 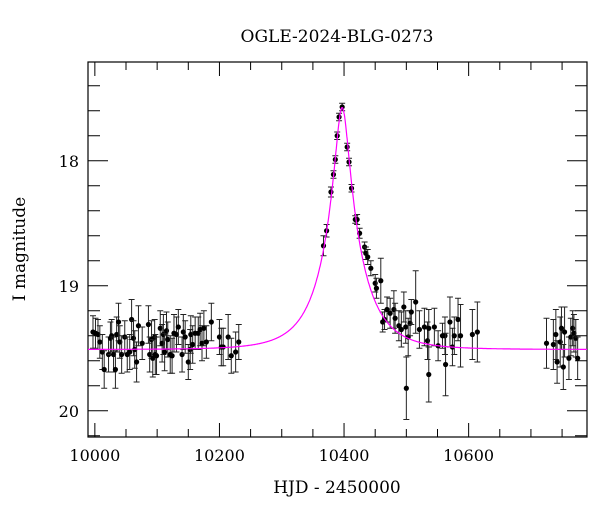 What do you see at coordinates (69, 286) in the screenshot?
I see `y-tick-label: 19` at bounding box center [69, 286].